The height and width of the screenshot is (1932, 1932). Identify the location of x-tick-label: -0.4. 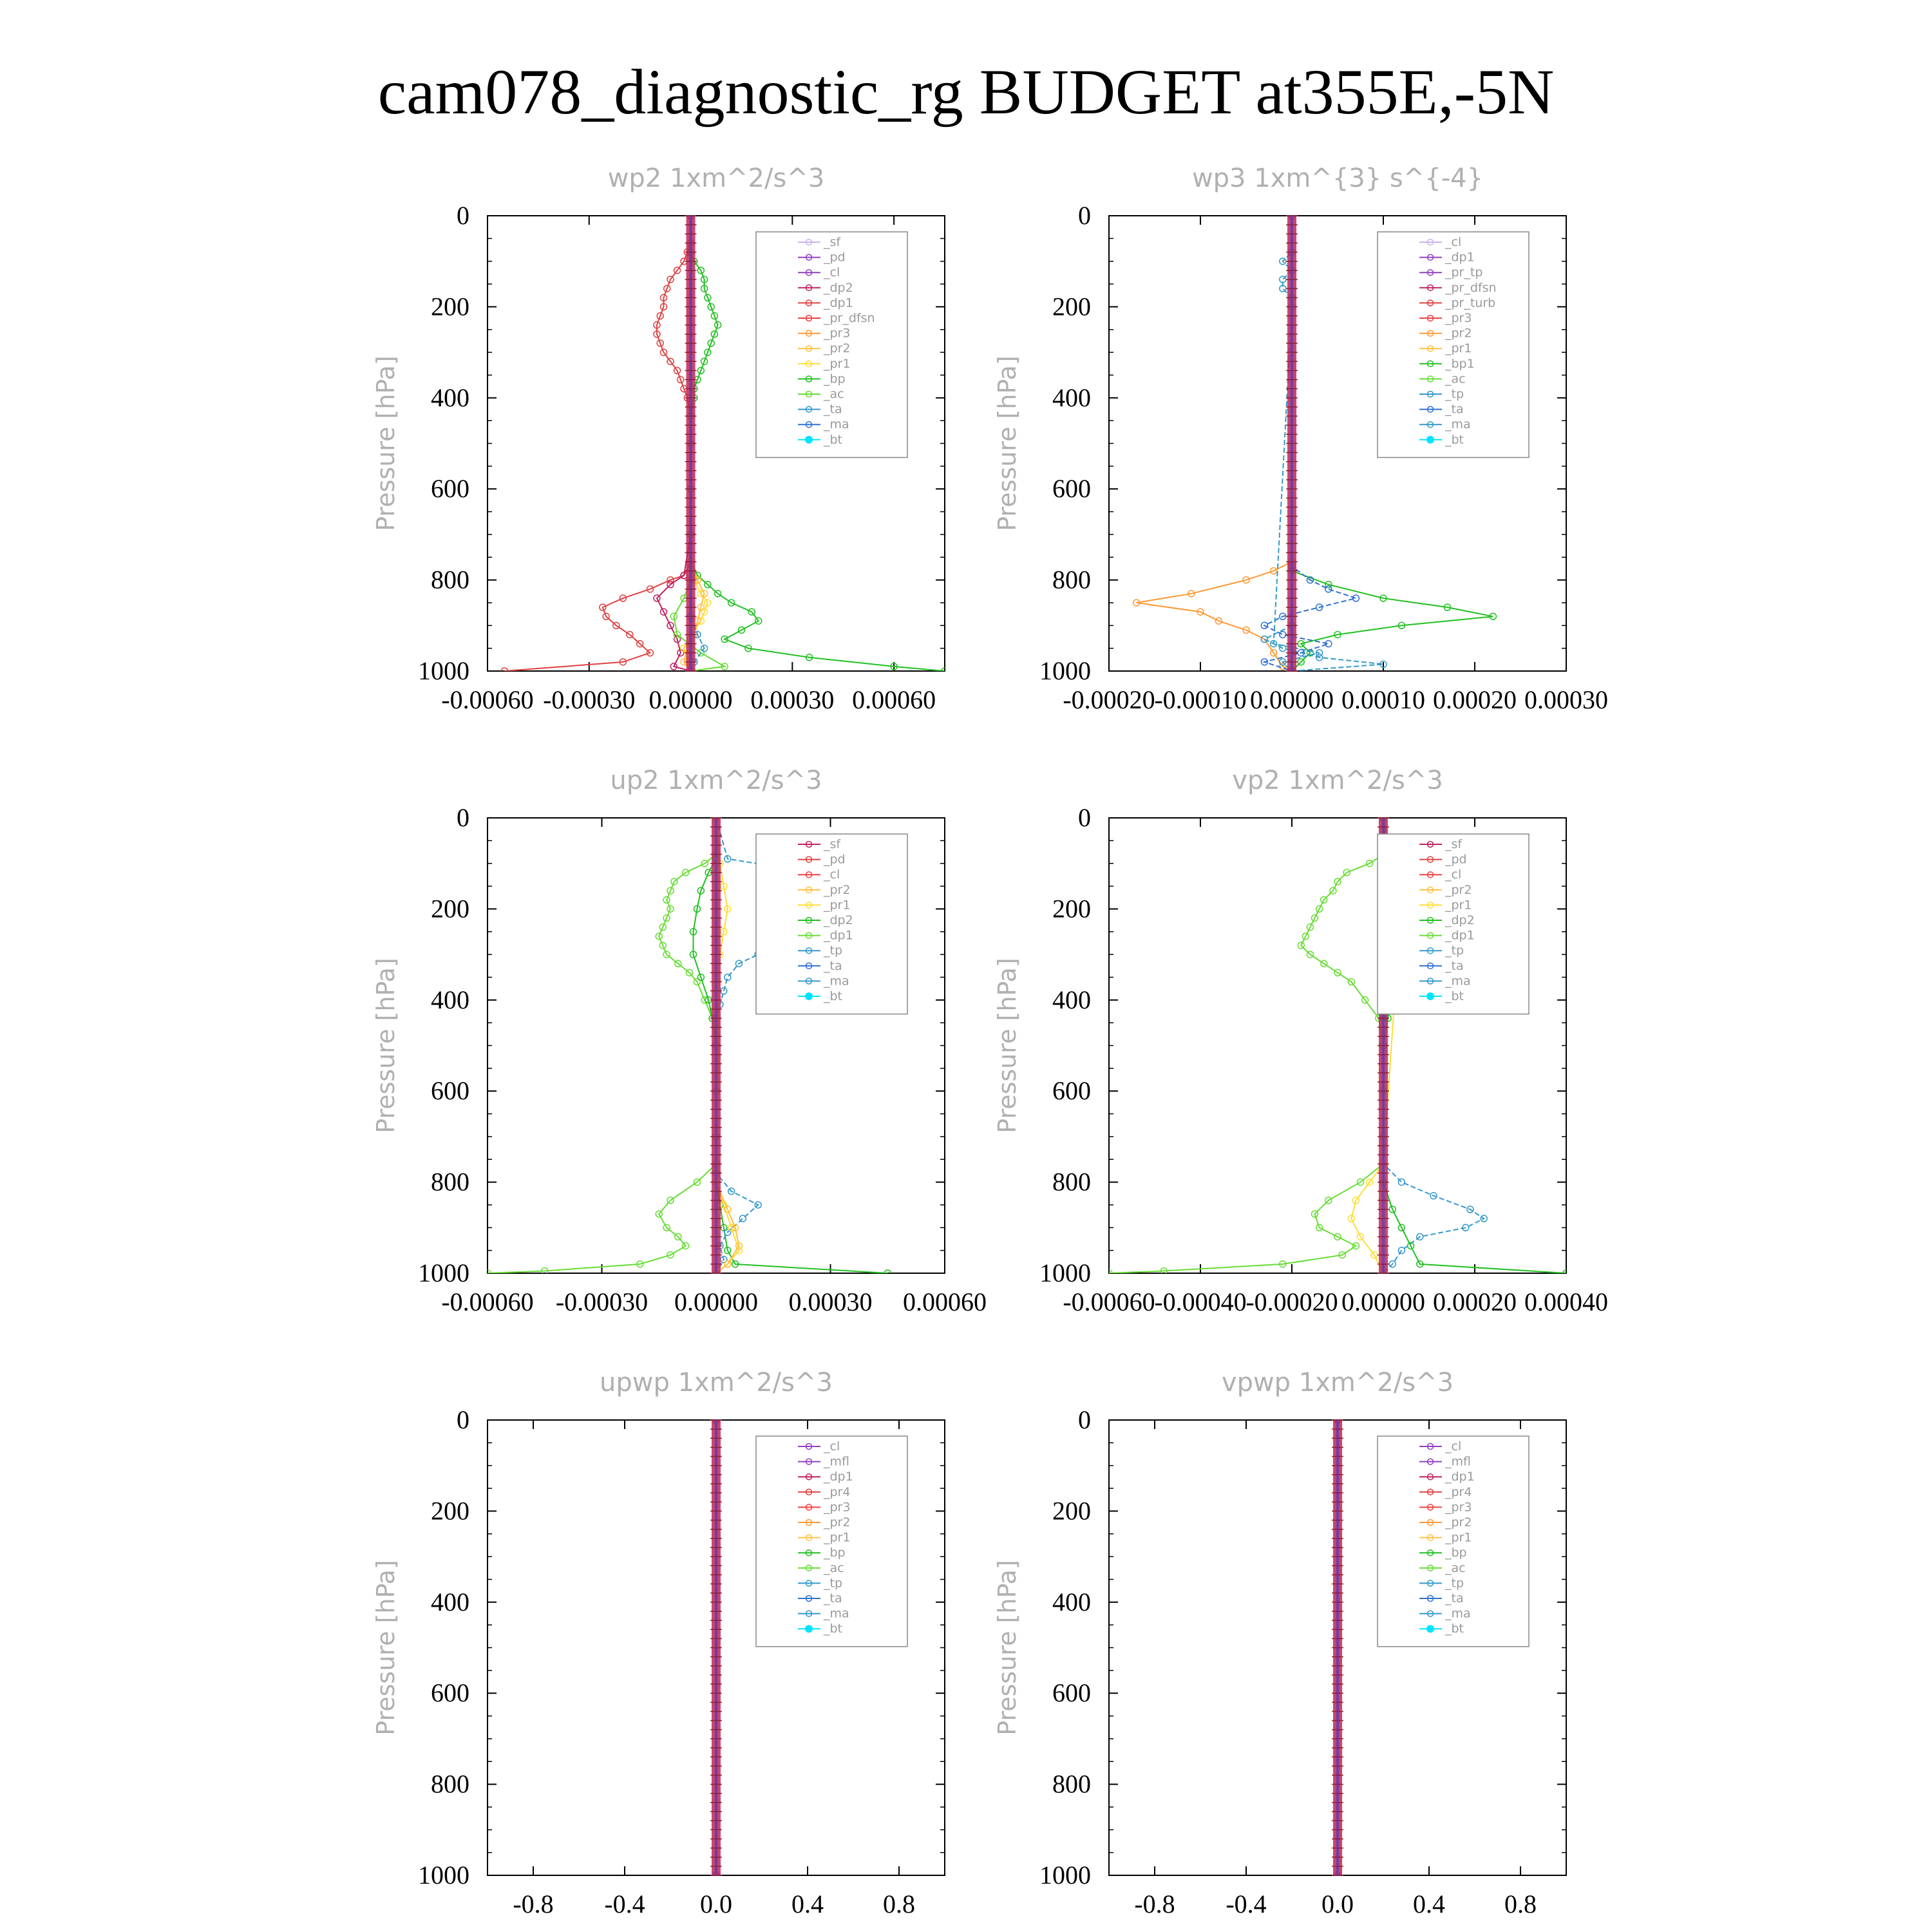
(624, 1903).